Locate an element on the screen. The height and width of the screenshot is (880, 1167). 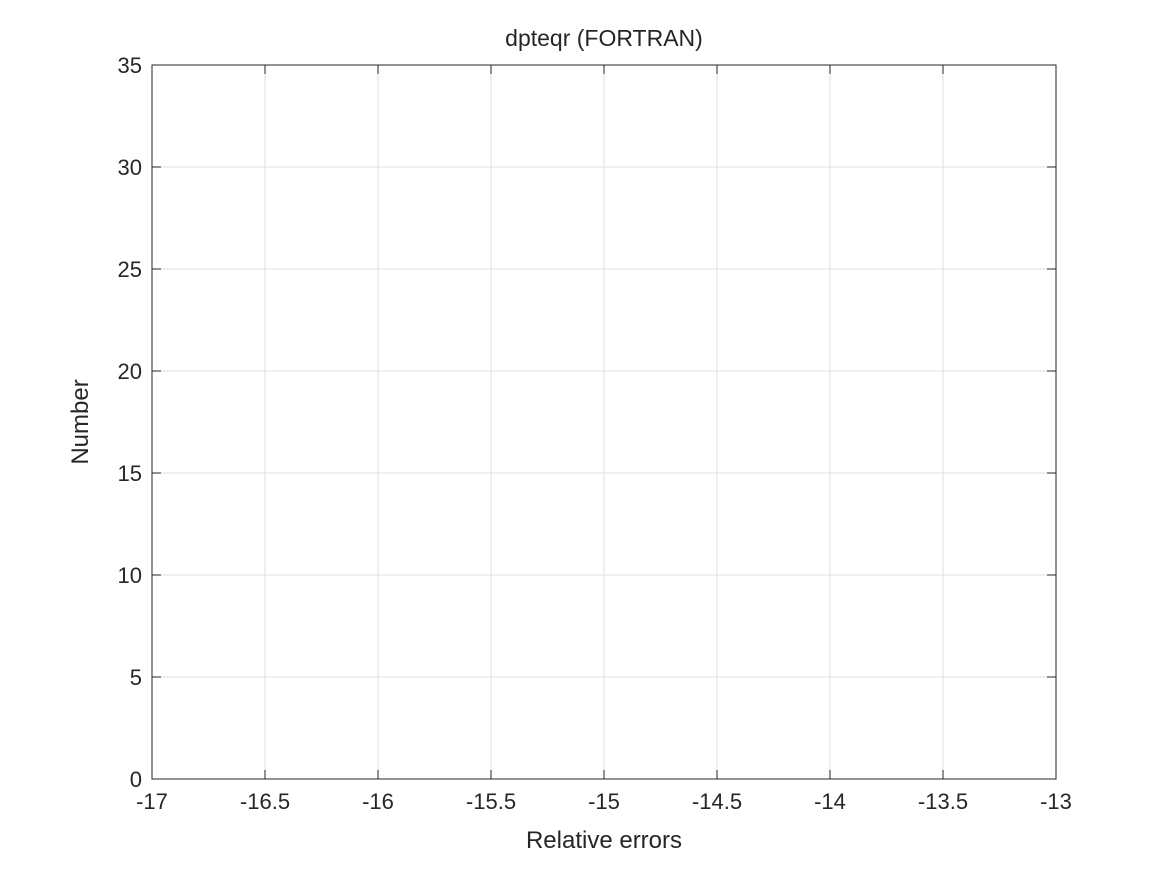
x-tick-label: -17 is located at coordinates (152, 801).